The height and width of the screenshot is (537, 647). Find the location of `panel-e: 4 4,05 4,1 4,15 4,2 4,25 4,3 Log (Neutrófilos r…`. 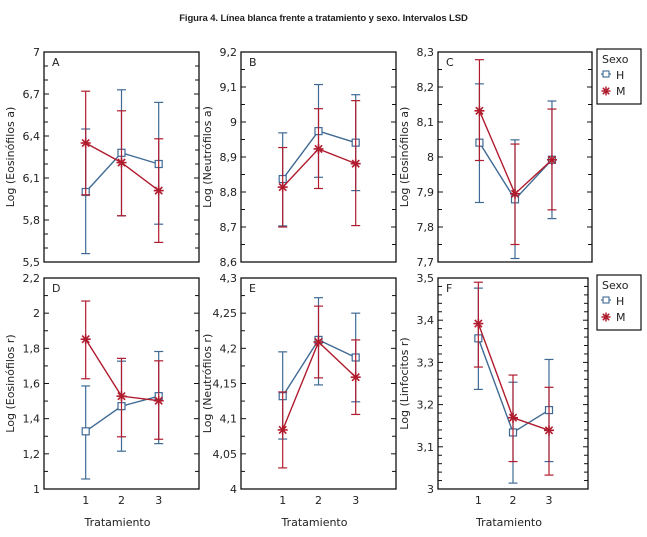

panel-e: 4 4,05 4,1 4,15 4,2 4,25 4,3 Log (Neutrófilos r… is located at coordinates (299, 400).